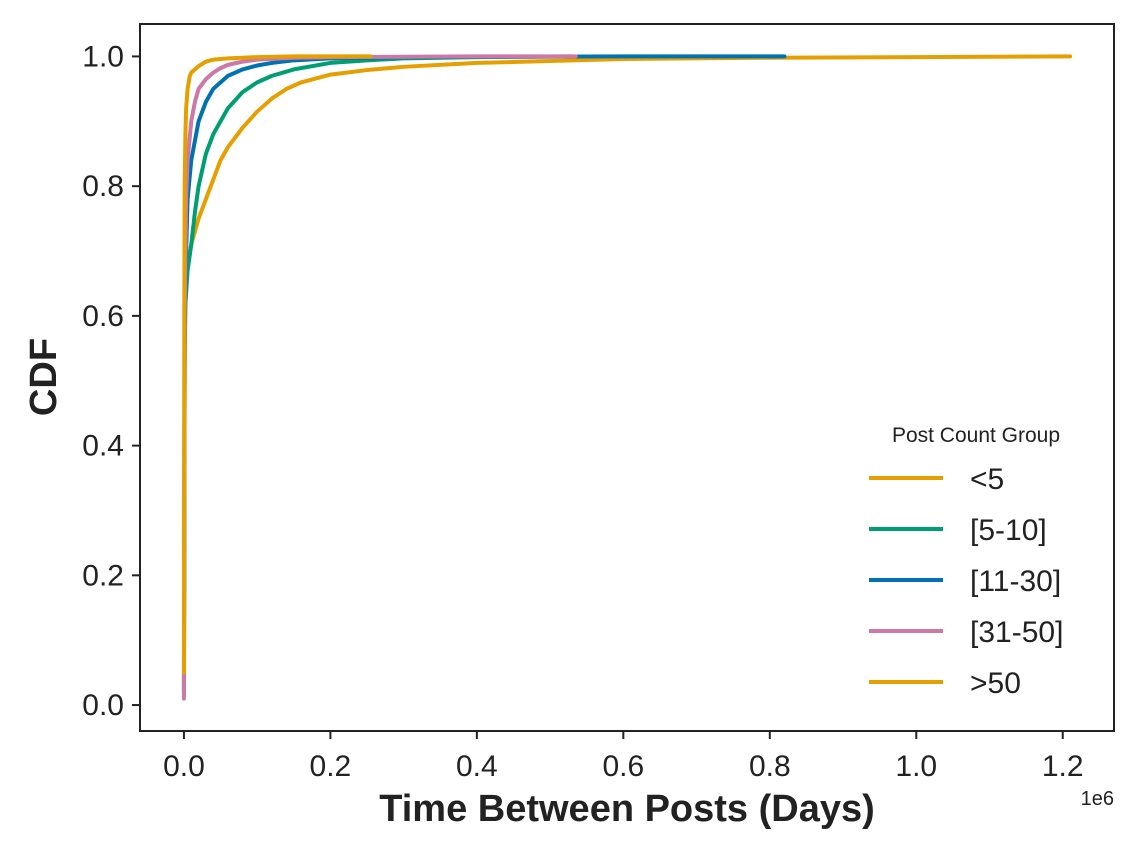  What do you see at coordinates (627, 809) in the screenshot?
I see `x-axis-title: Time Between Posts (Days)` at bounding box center [627, 809].